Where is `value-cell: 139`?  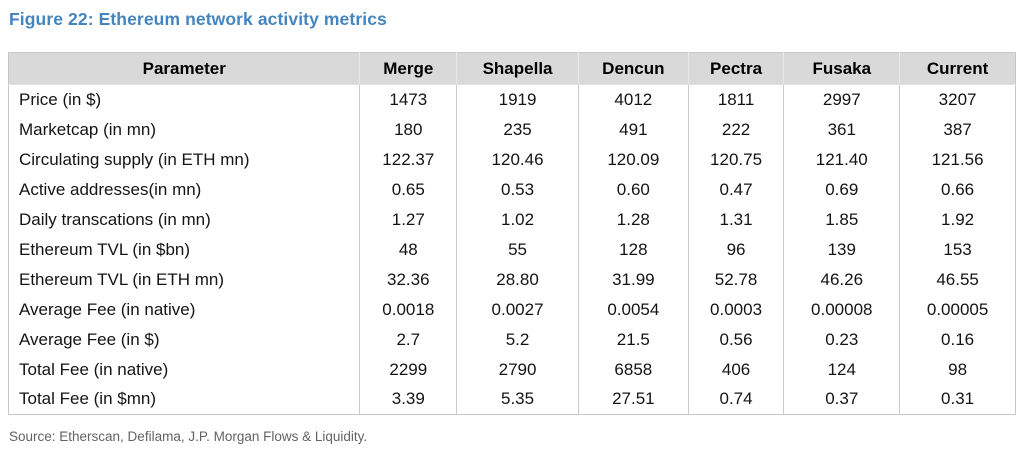
value-cell: 139 is located at coordinates (841, 249).